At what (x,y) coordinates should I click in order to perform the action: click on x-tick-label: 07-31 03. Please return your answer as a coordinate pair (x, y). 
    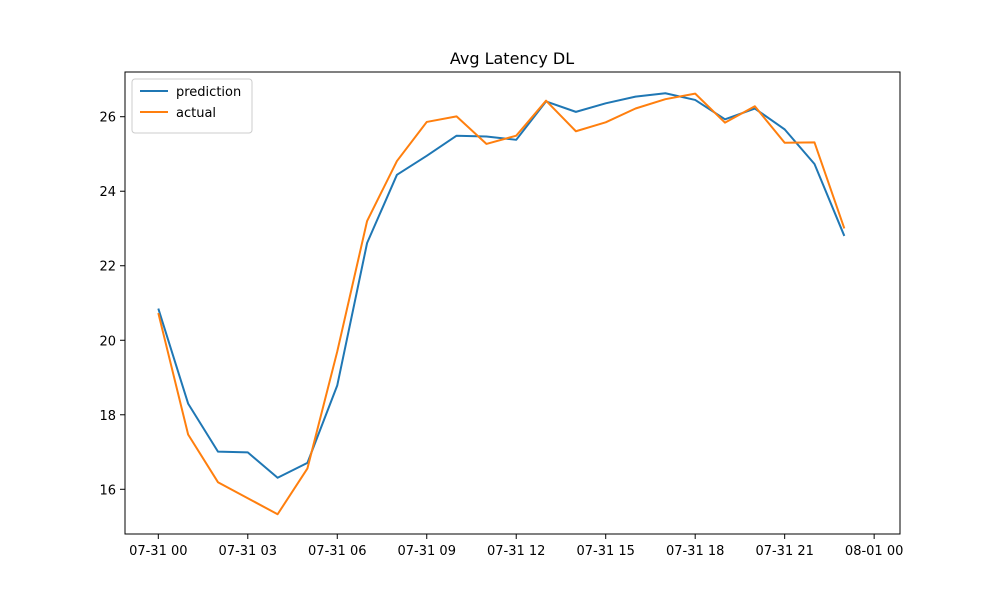
    Looking at the image, I should click on (248, 551).